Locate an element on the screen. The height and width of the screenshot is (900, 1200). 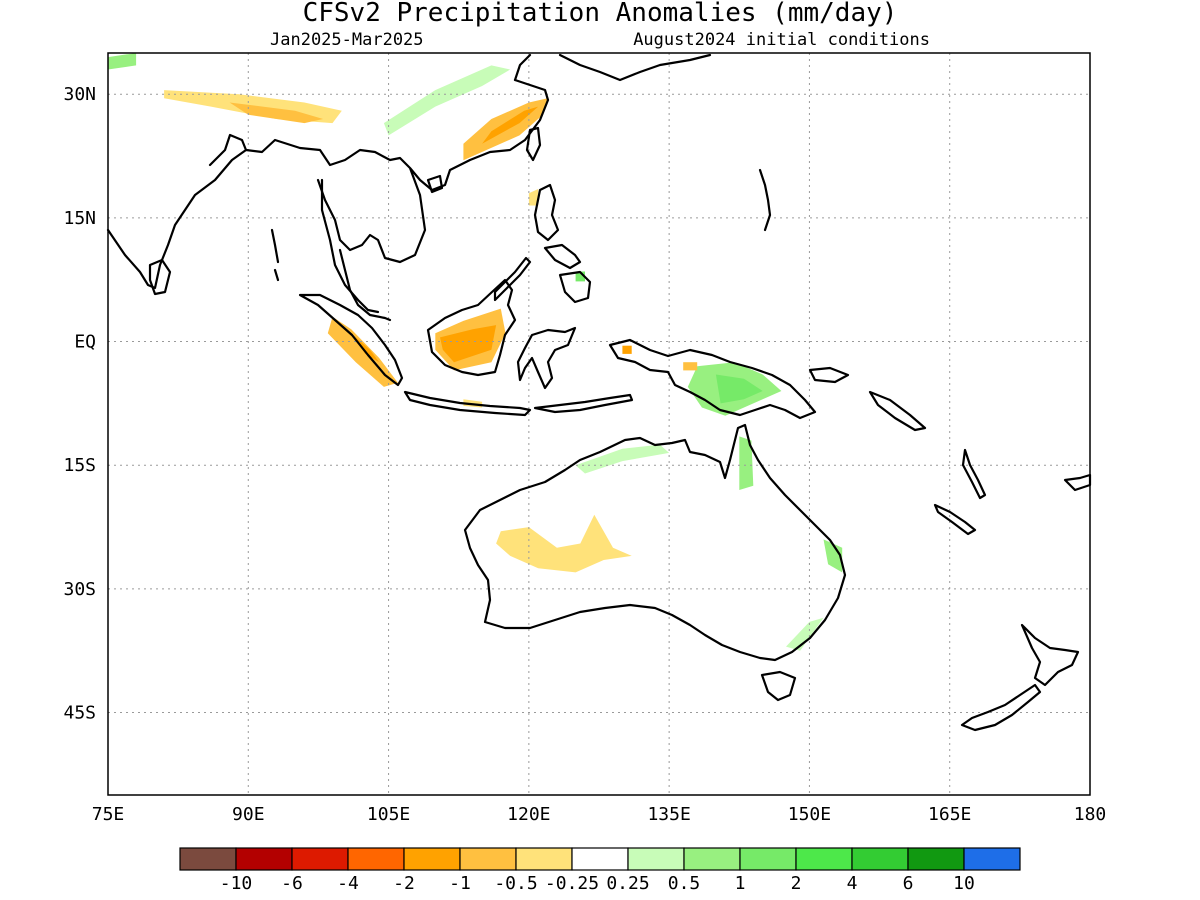
colorbar-label: -10 is located at coordinates (236, 883).